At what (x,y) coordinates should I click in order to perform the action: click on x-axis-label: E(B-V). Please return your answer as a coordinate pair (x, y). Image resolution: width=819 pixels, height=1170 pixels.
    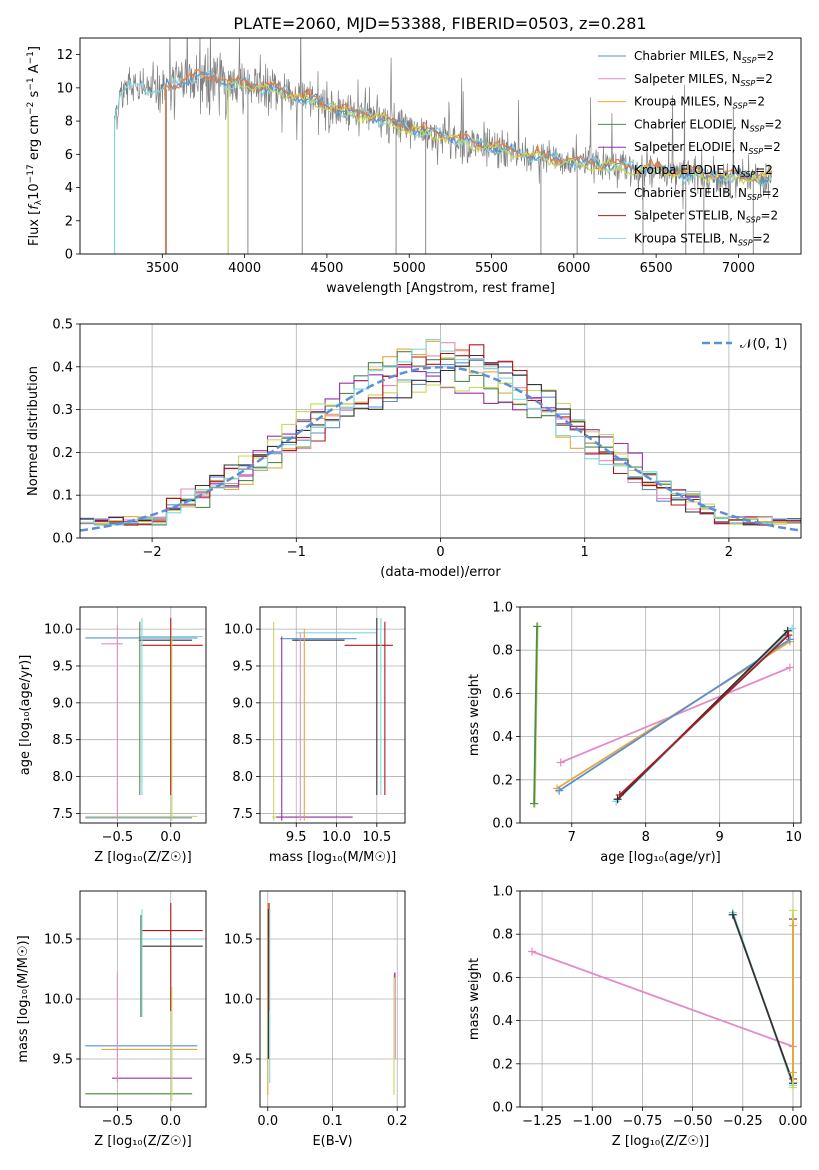
    Looking at the image, I should click on (332, 1141).